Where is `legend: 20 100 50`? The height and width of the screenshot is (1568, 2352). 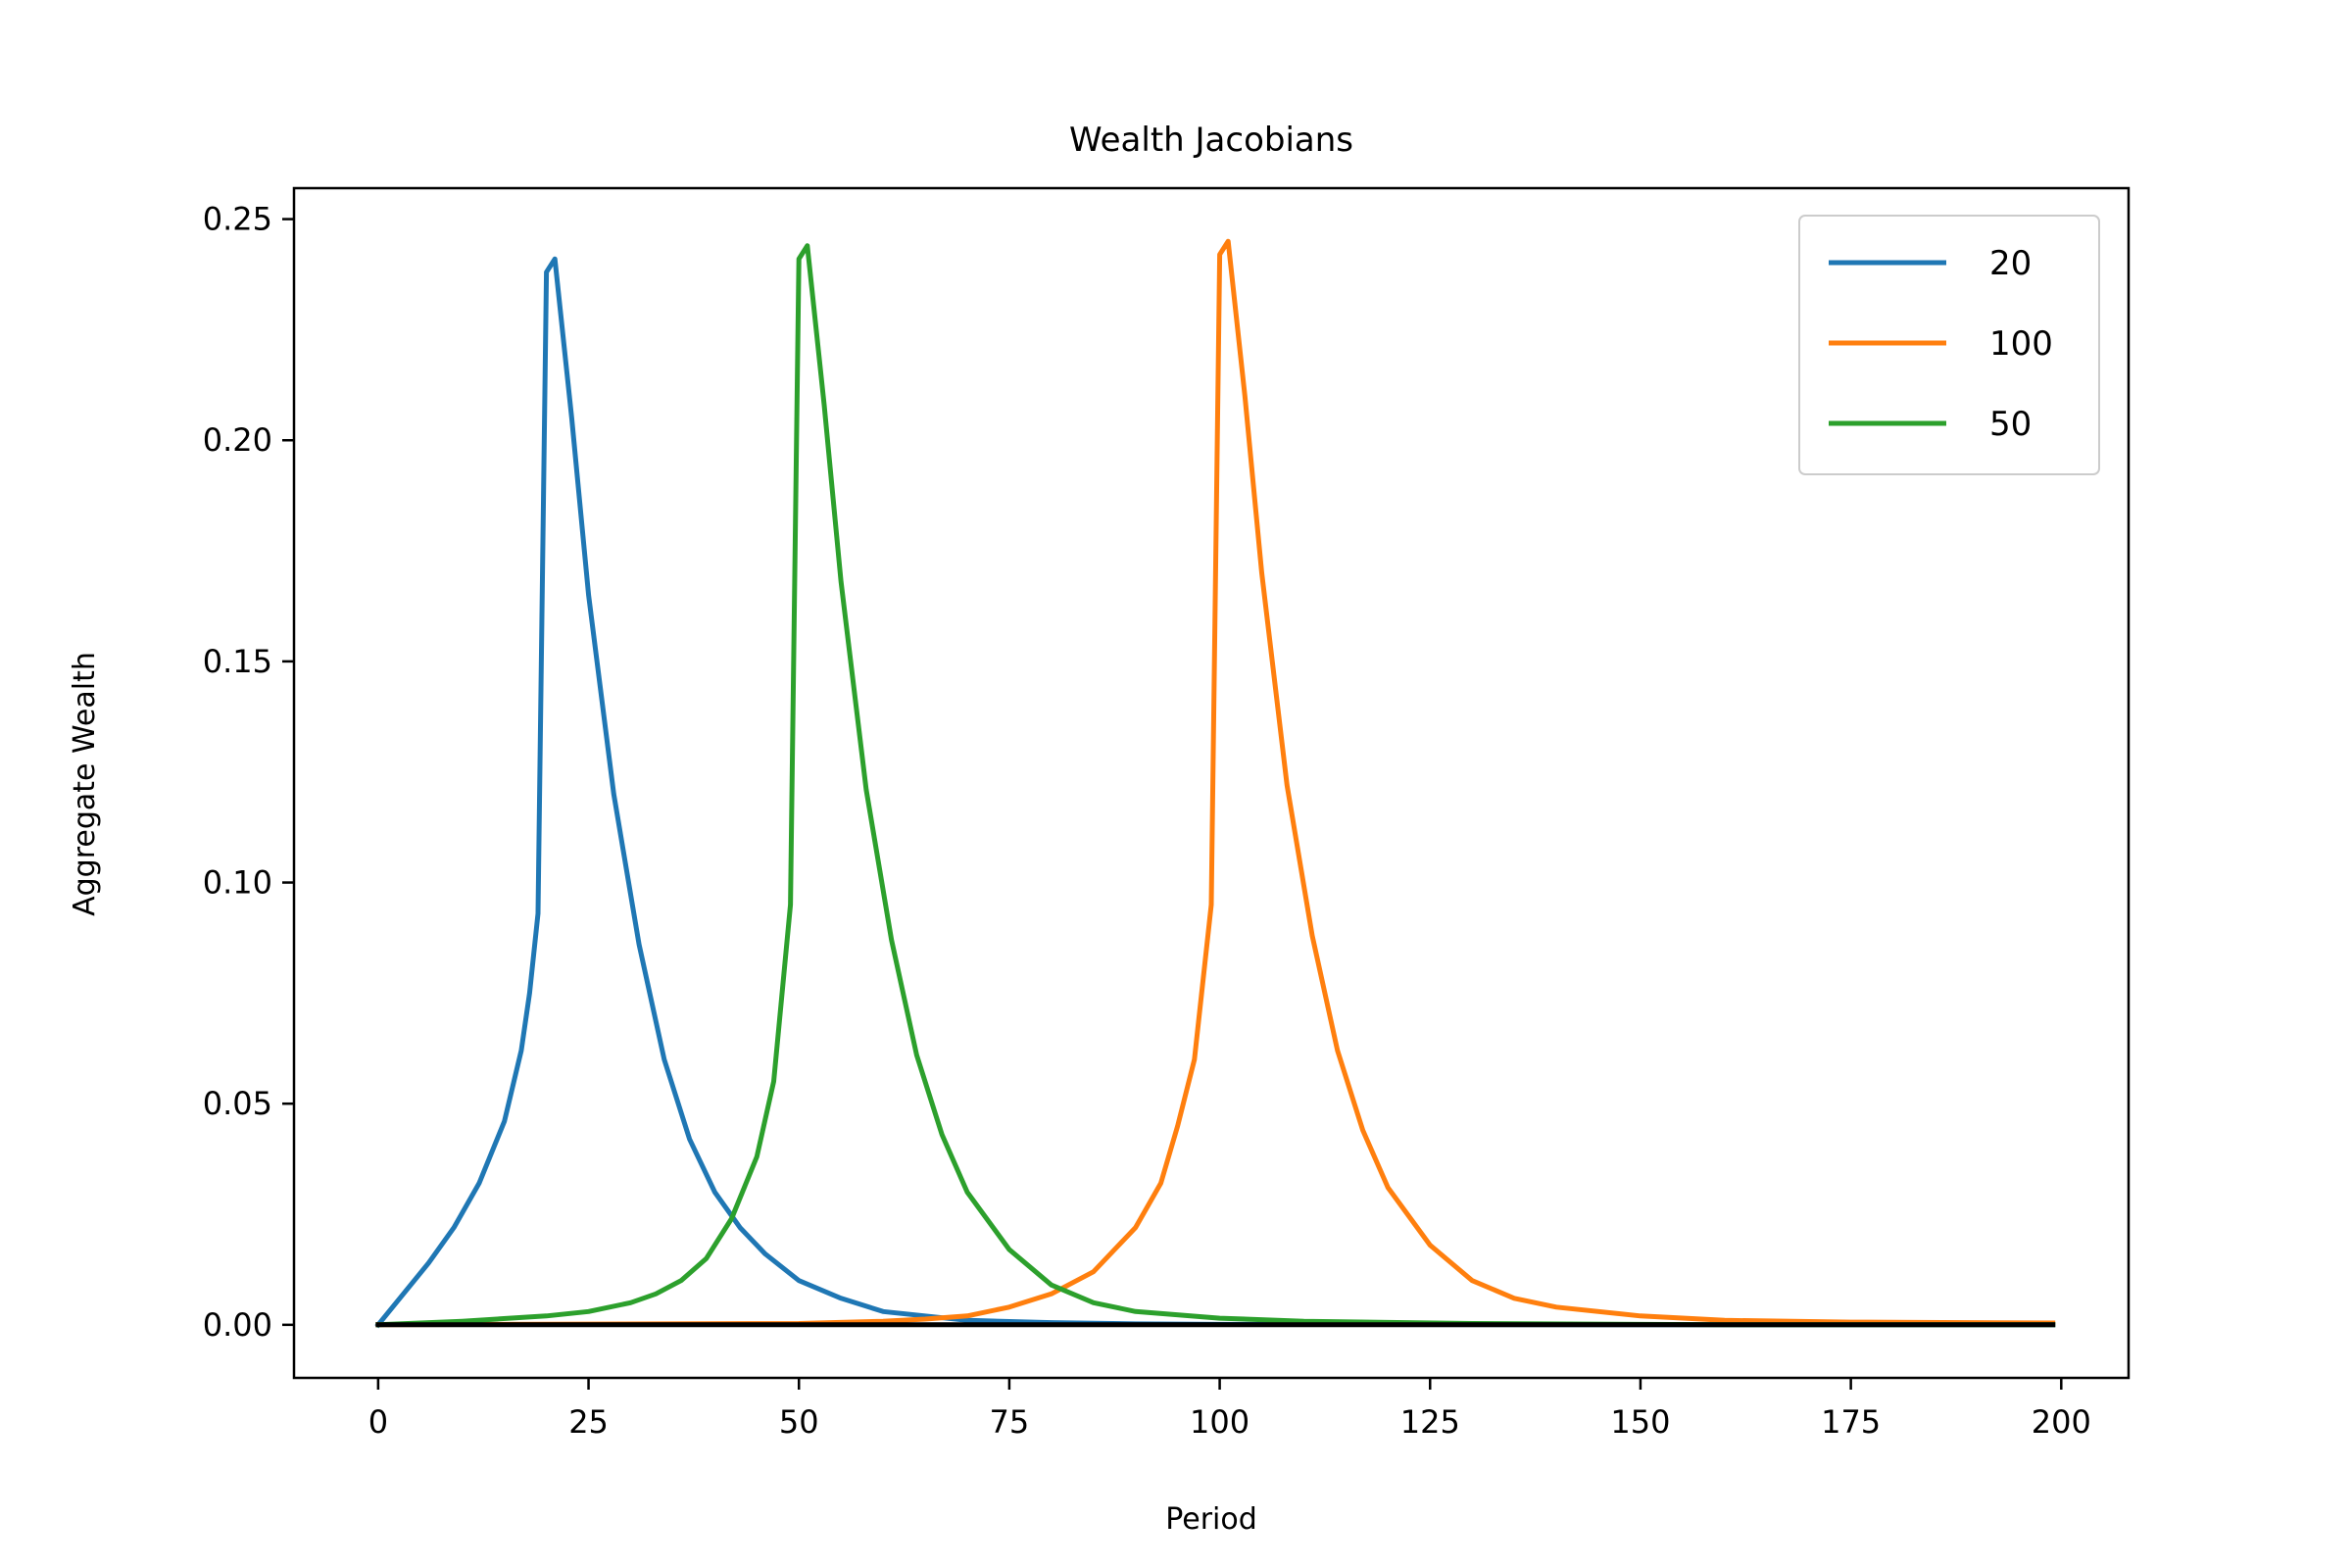 legend: 20 100 50 is located at coordinates (1949, 345).